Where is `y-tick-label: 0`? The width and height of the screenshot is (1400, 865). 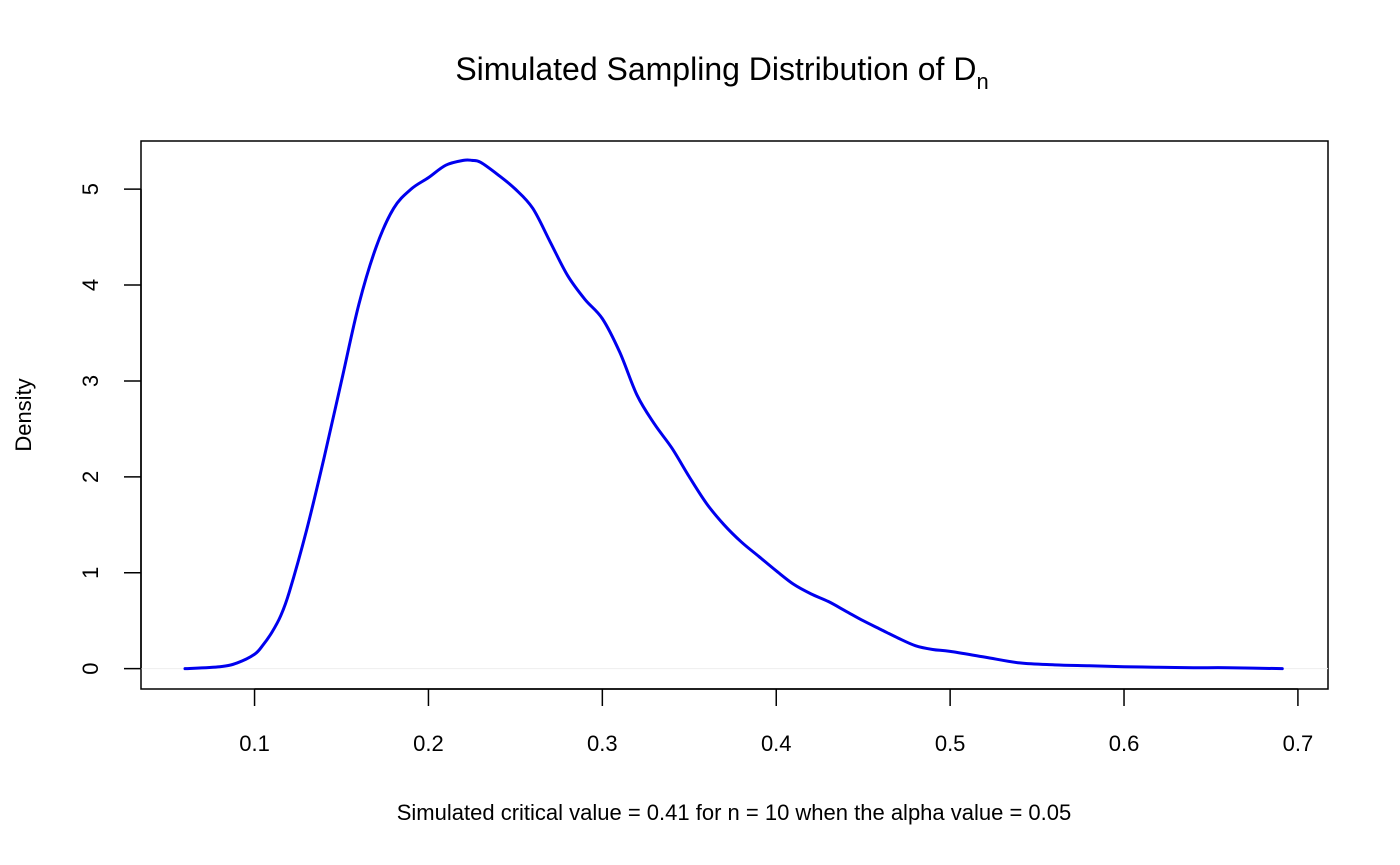
y-tick-label: 0 is located at coordinates (90, 669).